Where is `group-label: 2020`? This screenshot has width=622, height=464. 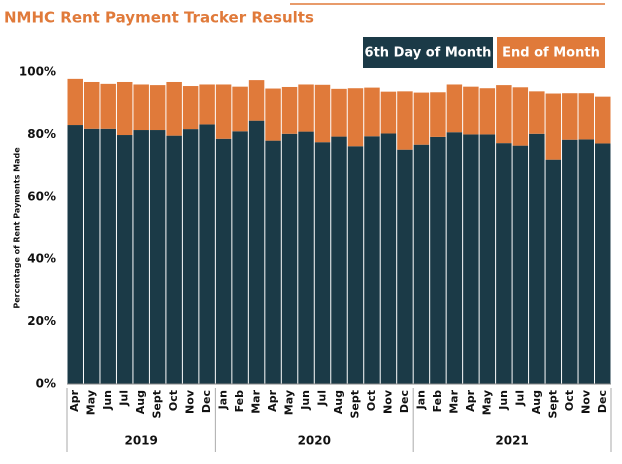
group-label: 2020 is located at coordinates (314, 441).